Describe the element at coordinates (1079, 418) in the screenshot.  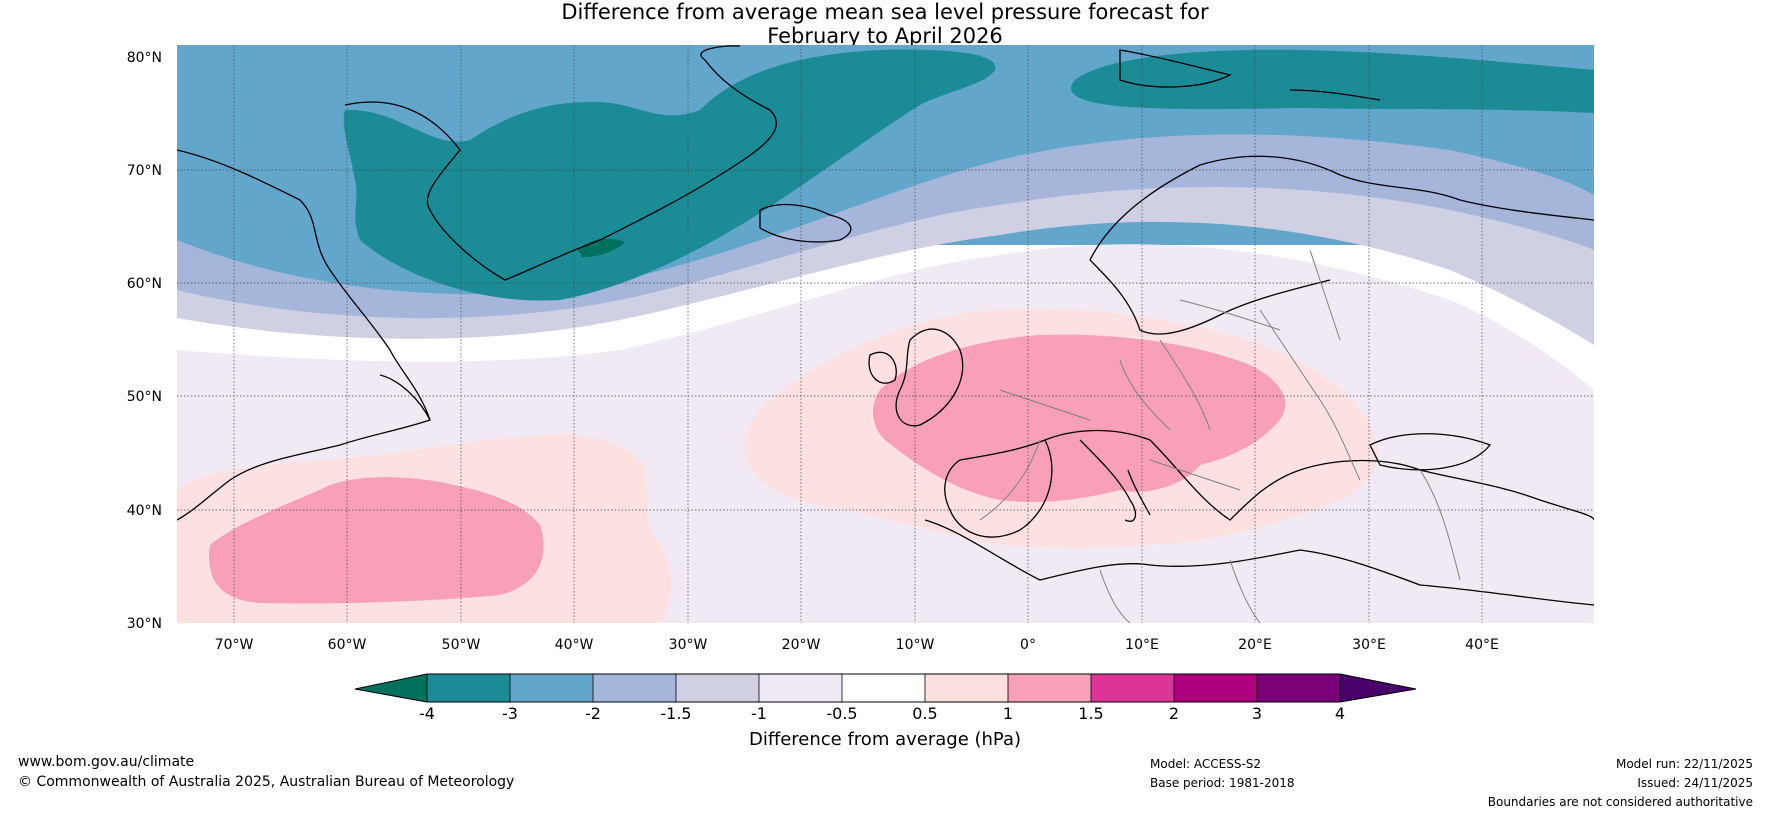
I see `band-1-to-1.5-europe` at that location.